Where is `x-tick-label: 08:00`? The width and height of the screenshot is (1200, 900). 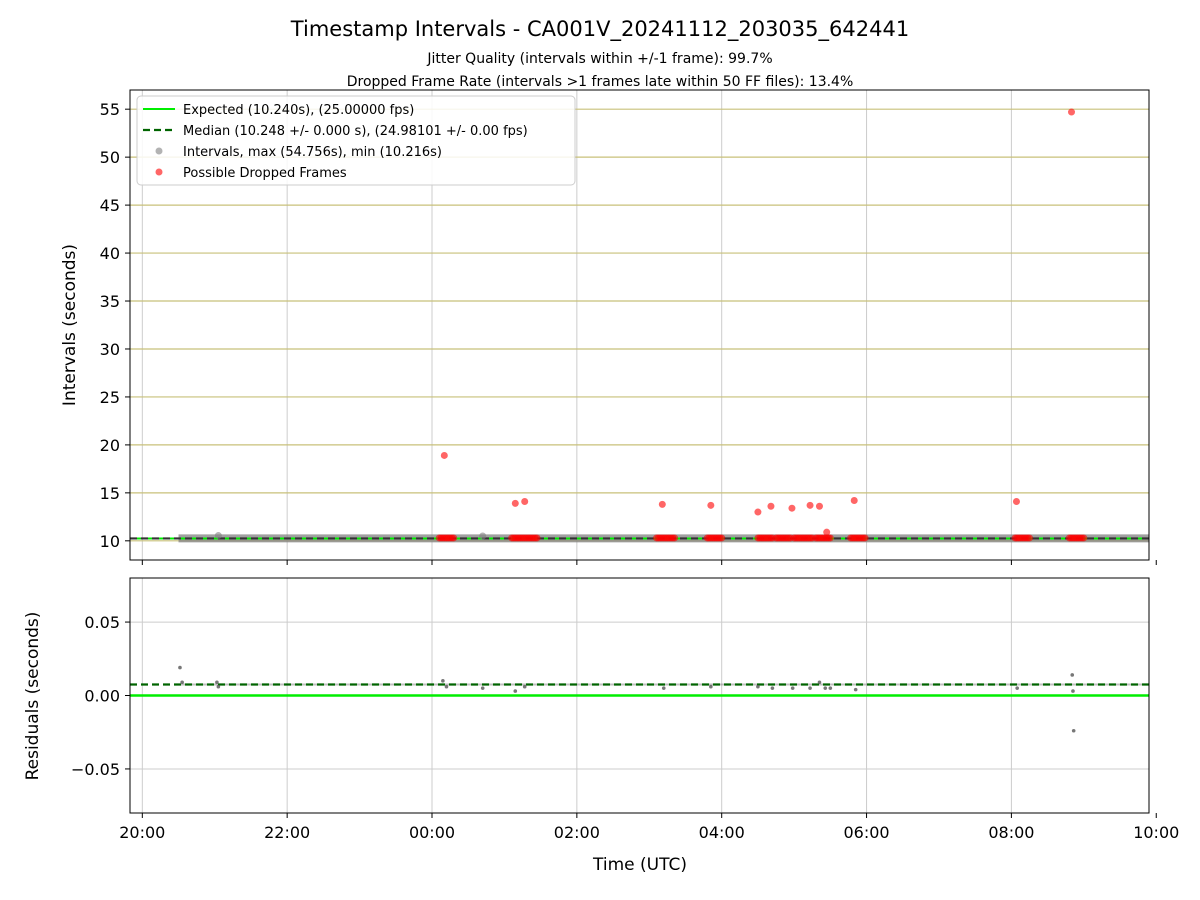 x-tick-label: 08:00 is located at coordinates (1011, 832).